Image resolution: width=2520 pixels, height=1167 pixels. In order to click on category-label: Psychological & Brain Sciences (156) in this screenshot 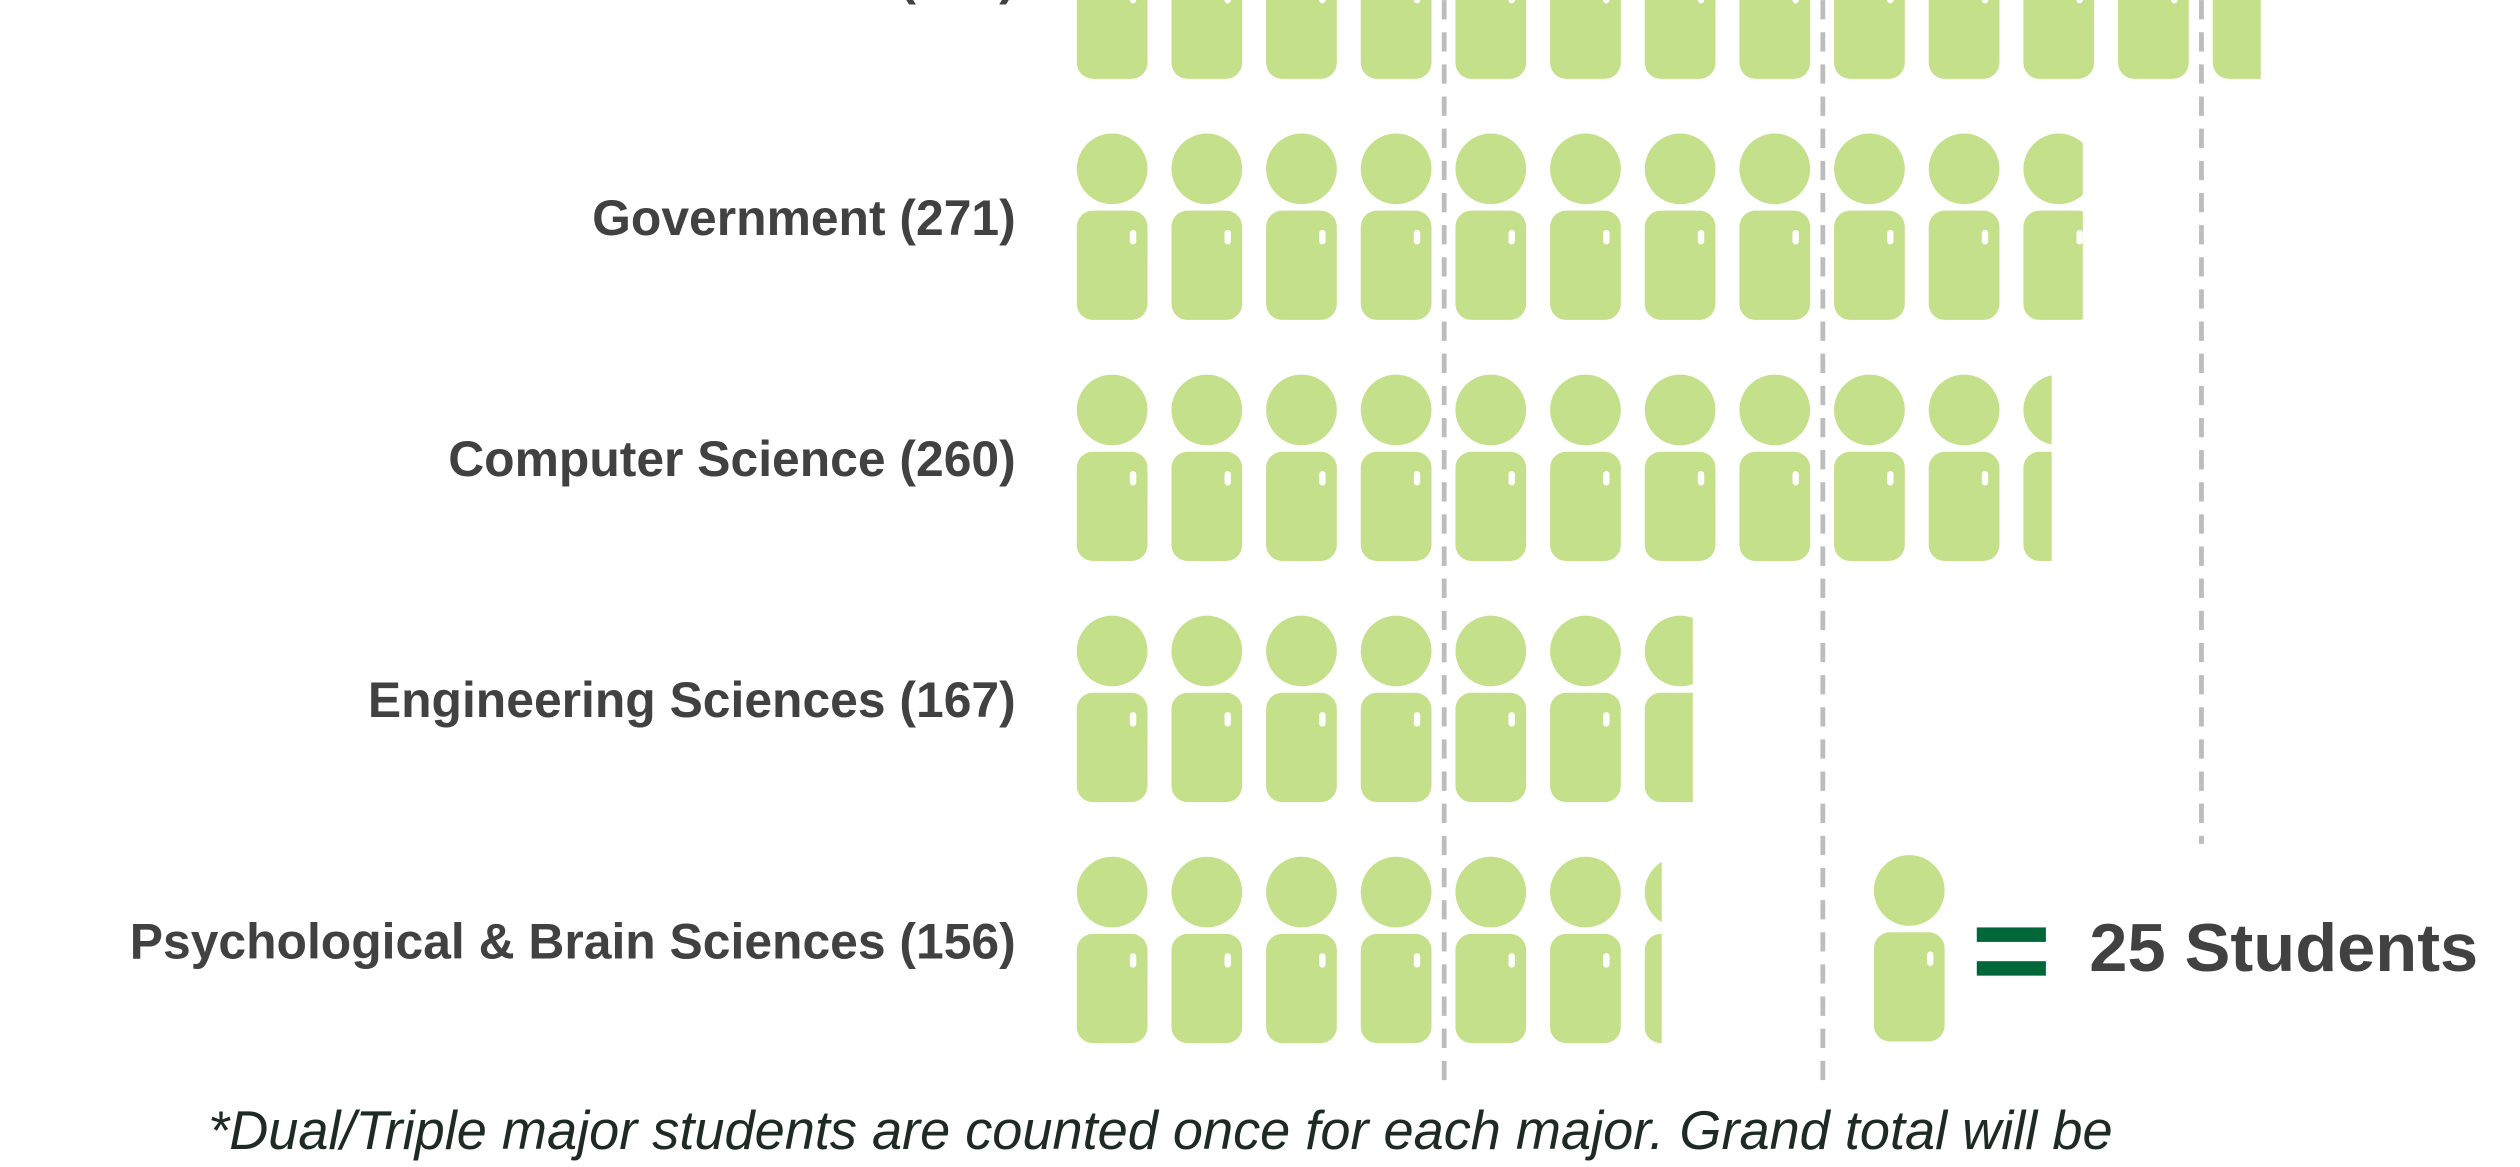, I will do `click(573, 941)`.